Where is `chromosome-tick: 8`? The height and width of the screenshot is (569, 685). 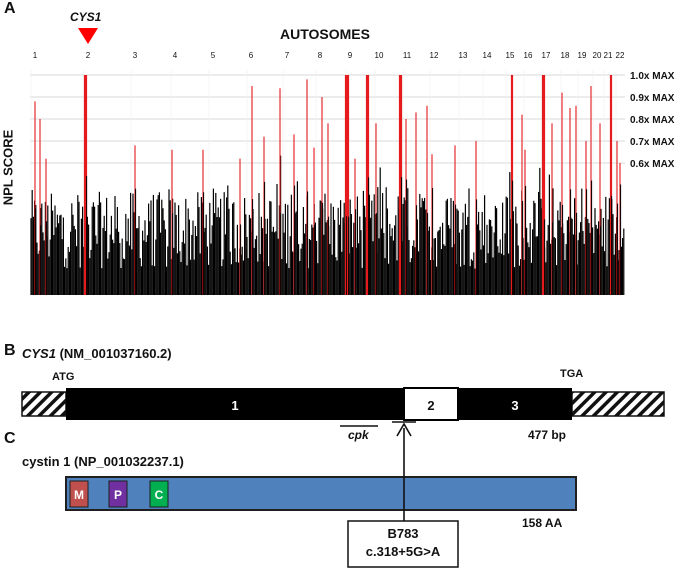 chromosome-tick: 8 is located at coordinates (320, 55).